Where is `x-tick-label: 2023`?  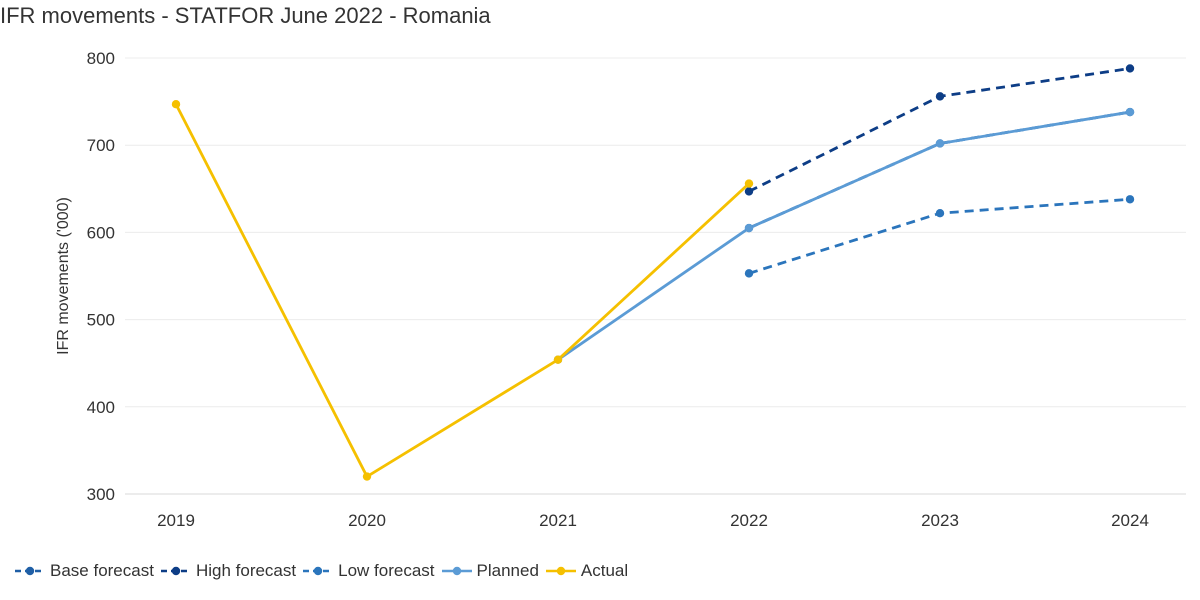
x-tick-label: 2023 is located at coordinates (940, 520).